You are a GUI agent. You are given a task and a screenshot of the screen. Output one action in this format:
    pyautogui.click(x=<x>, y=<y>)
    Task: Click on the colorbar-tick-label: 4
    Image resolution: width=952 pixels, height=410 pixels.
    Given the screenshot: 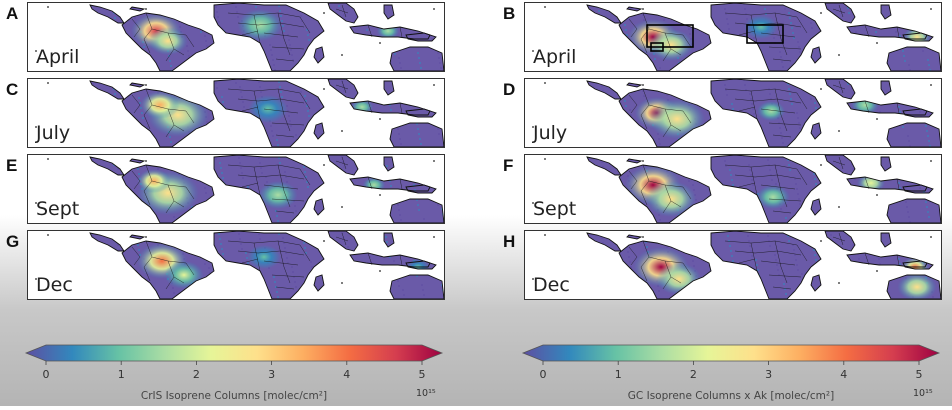 What is the action you would take?
    pyautogui.click(x=346, y=374)
    